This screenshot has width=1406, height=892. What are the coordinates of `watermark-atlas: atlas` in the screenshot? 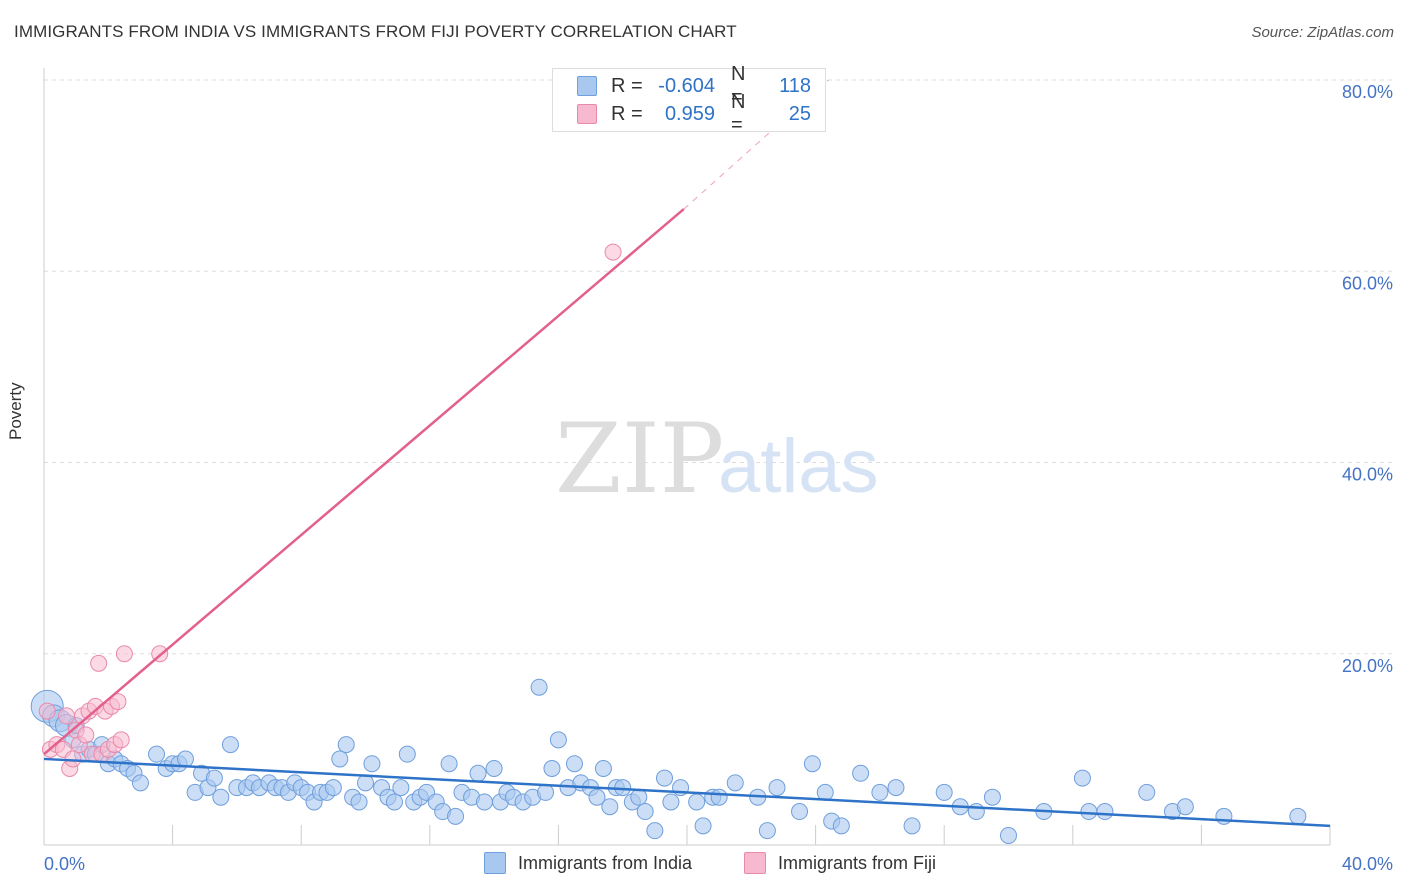 It's located at (798, 466).